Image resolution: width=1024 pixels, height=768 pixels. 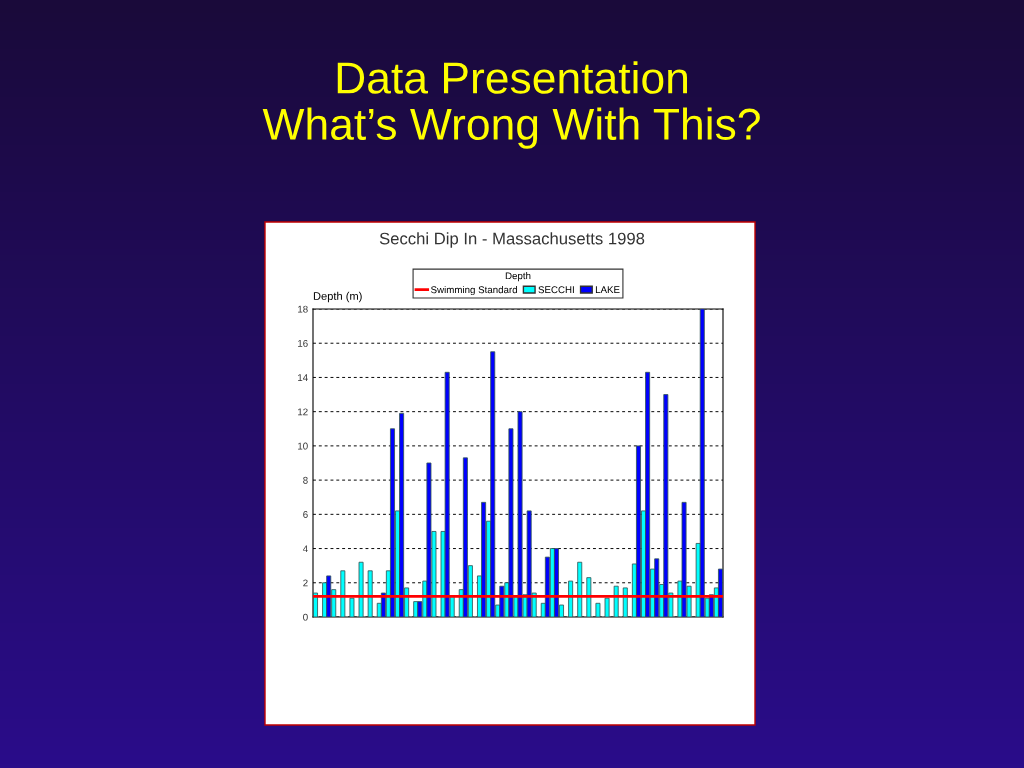 I want to click on y-tick-label: 18, so click(x=303, y=309).